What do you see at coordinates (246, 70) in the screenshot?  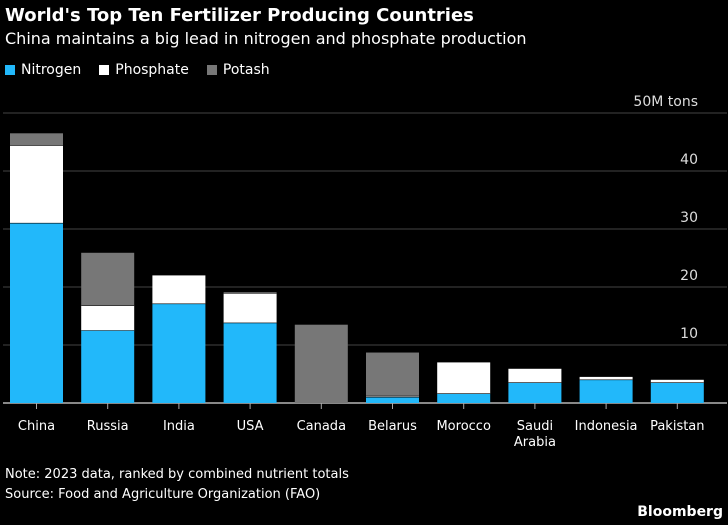 I see `legend-label: Potash` at bounding box center [246, 70].